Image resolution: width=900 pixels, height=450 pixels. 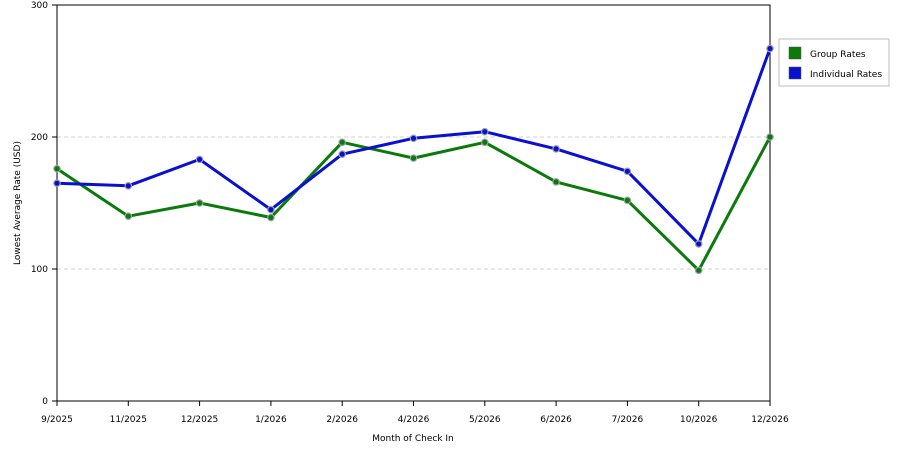 I want to click on y-tick-label: 300, so click(x=39, y=6).